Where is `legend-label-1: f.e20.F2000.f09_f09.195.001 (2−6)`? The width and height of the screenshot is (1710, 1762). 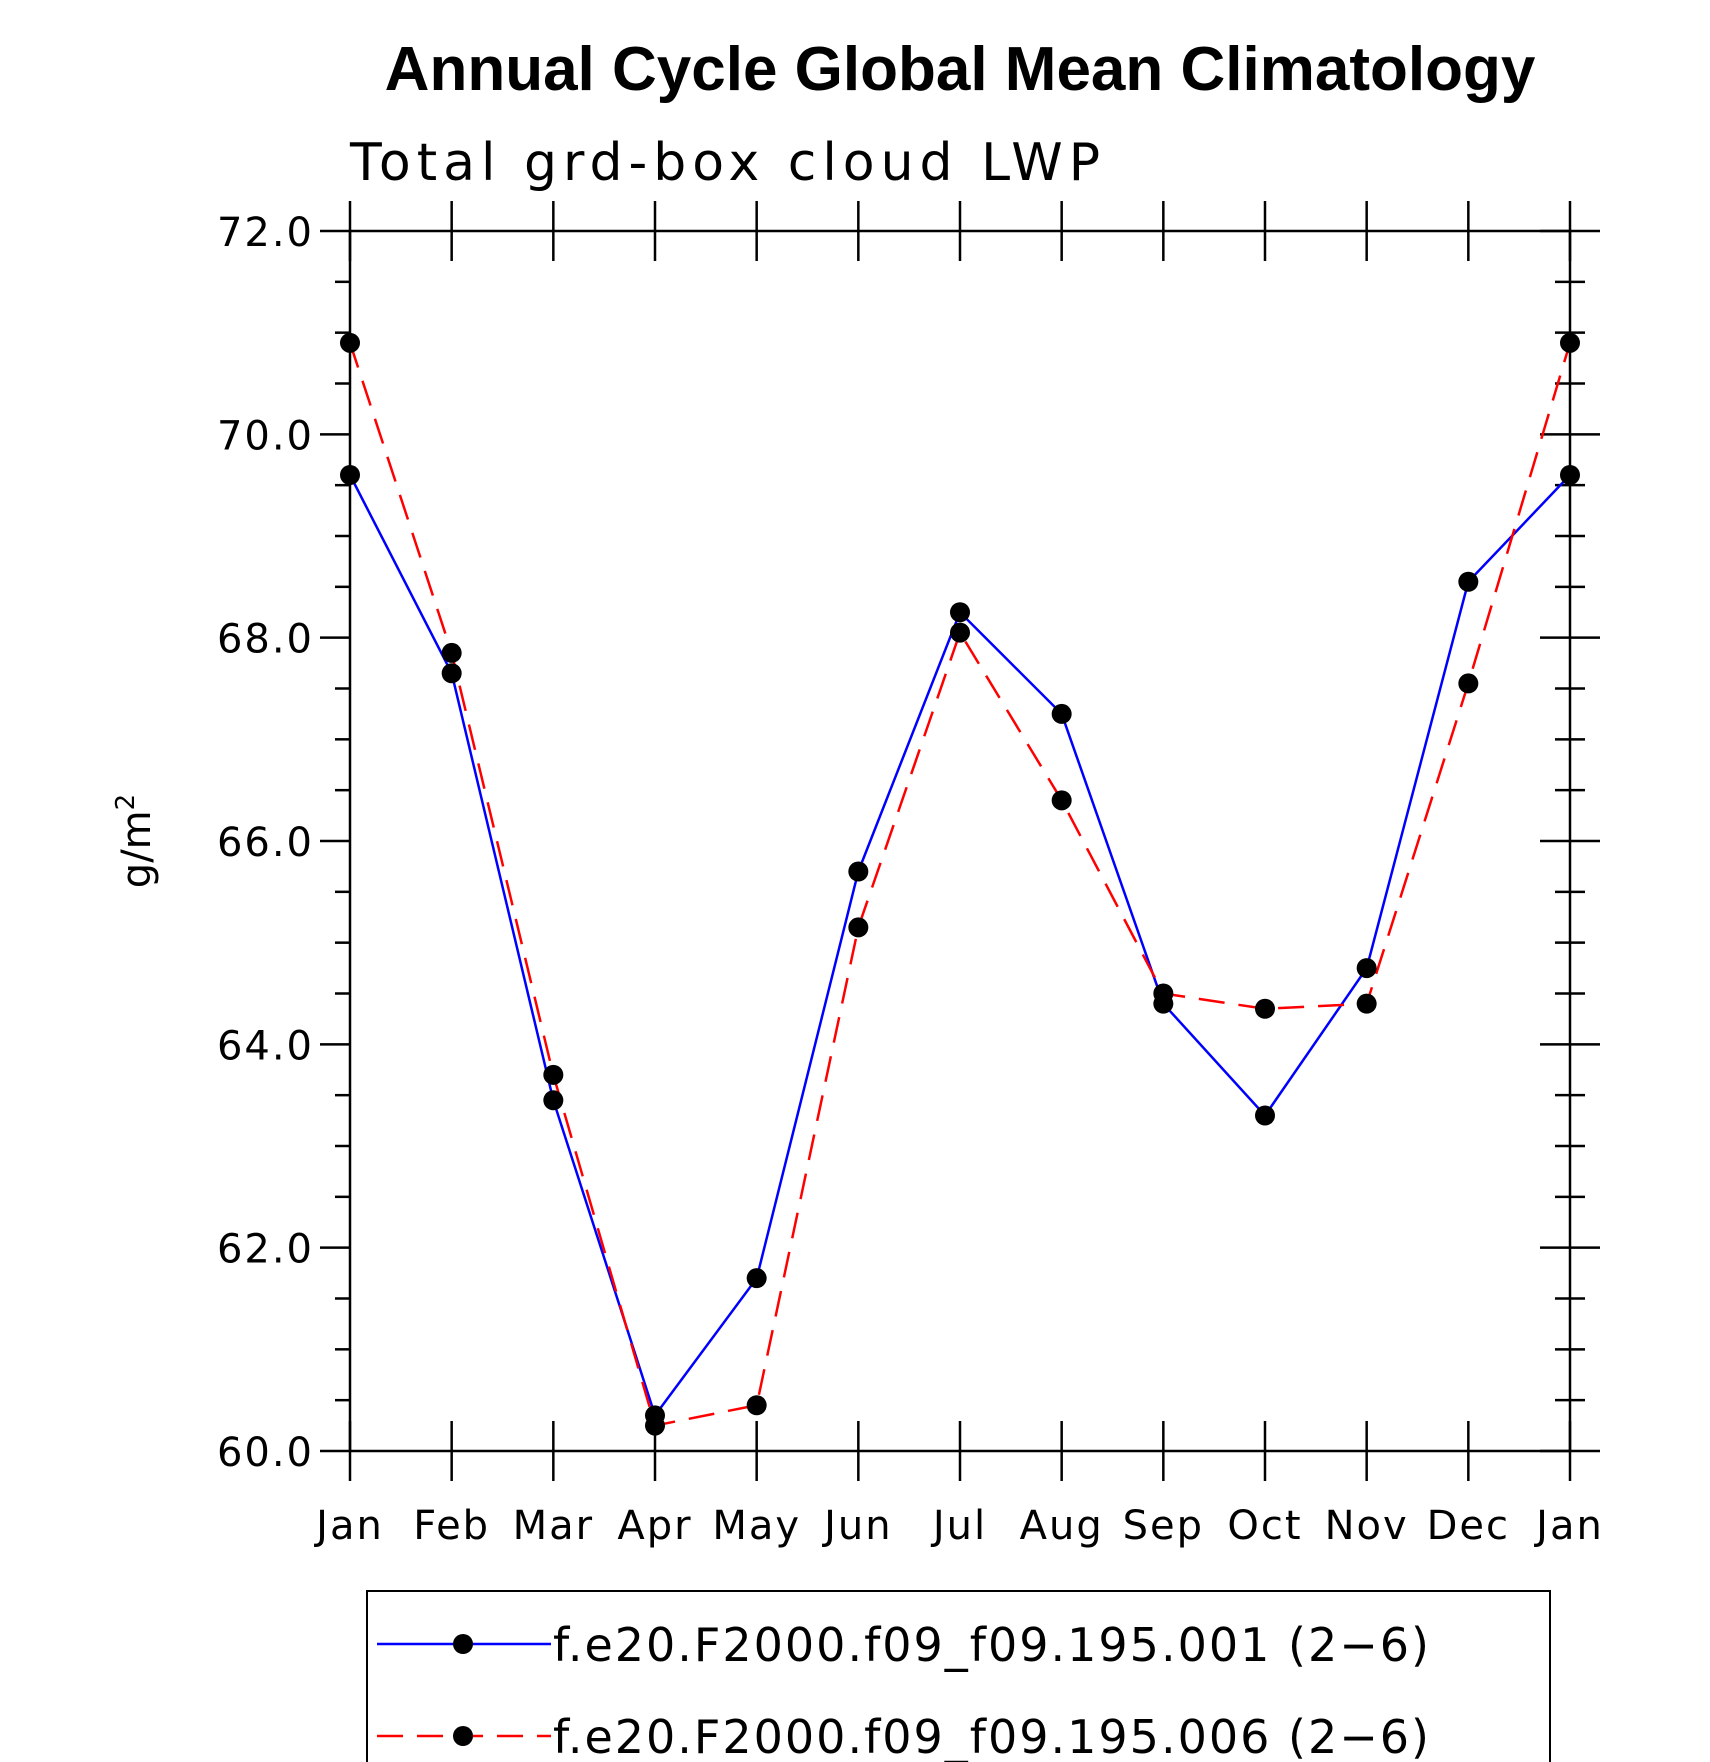
legend-label-1: f.e20.F2000.f09_f09.195.001 (2−6) is located at coordinates (992, 1645).